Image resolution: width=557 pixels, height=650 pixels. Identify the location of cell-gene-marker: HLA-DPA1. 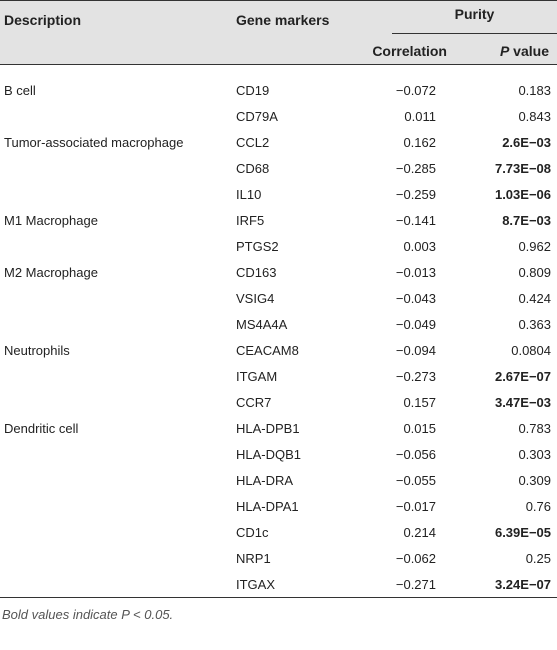
(267, 506).